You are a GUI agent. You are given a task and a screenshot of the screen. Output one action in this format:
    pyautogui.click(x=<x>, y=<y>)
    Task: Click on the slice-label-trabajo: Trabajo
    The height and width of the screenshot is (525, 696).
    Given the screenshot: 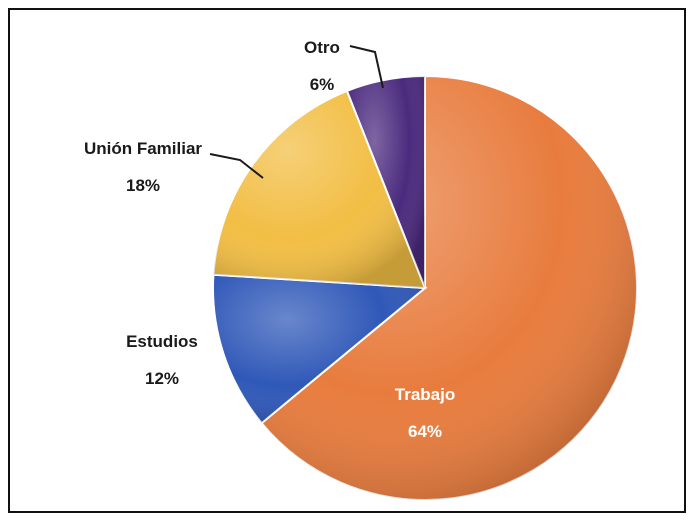 What is the action you would take?
    pyautogui.click(x=425, y=394)
    